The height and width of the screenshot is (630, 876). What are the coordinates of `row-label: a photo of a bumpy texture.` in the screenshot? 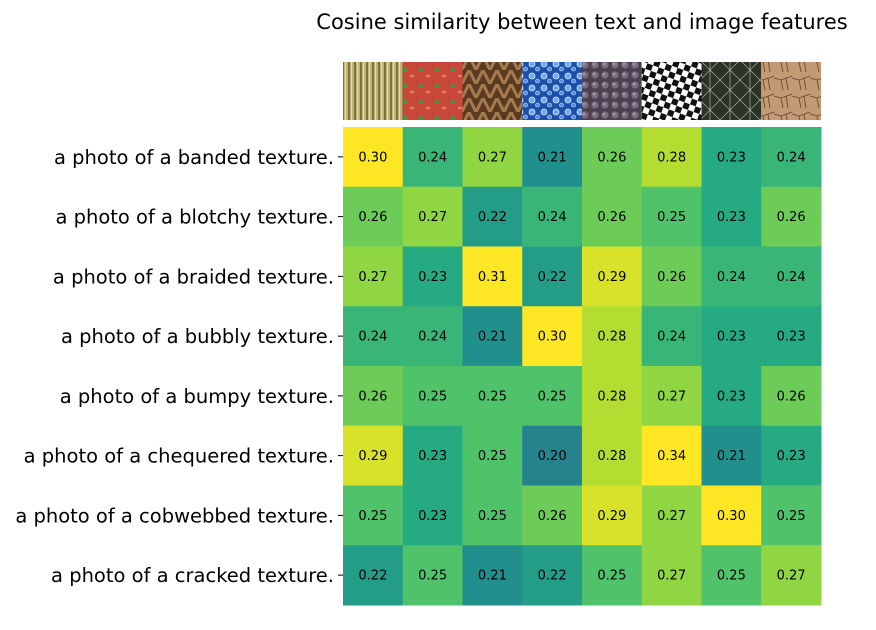 It's located at (197, 396).